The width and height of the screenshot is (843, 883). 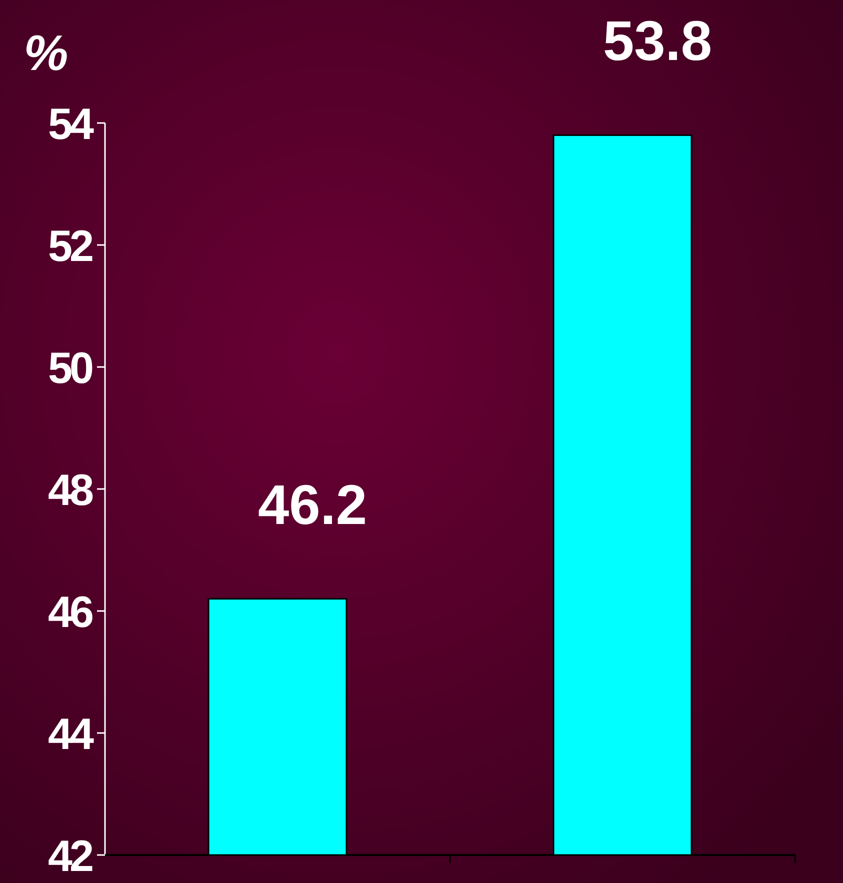 I want to click on y-tick-label: 54, so click(x=71, y=124).